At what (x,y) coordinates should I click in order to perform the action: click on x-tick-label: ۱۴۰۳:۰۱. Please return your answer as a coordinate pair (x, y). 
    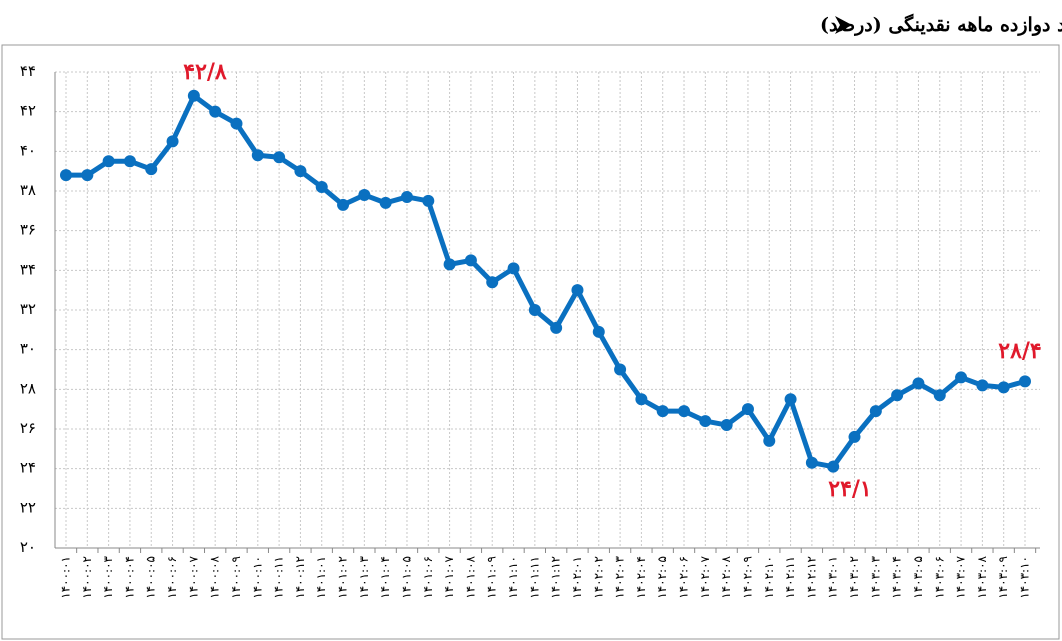
    Looking at the image, I should click on (833, 577).